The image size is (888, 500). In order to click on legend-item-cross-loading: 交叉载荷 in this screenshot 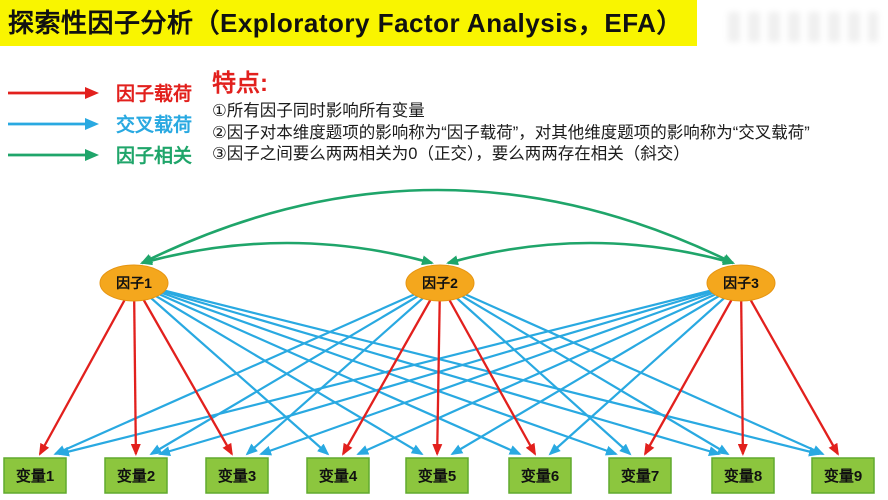, I will do `click(99, 124)`.